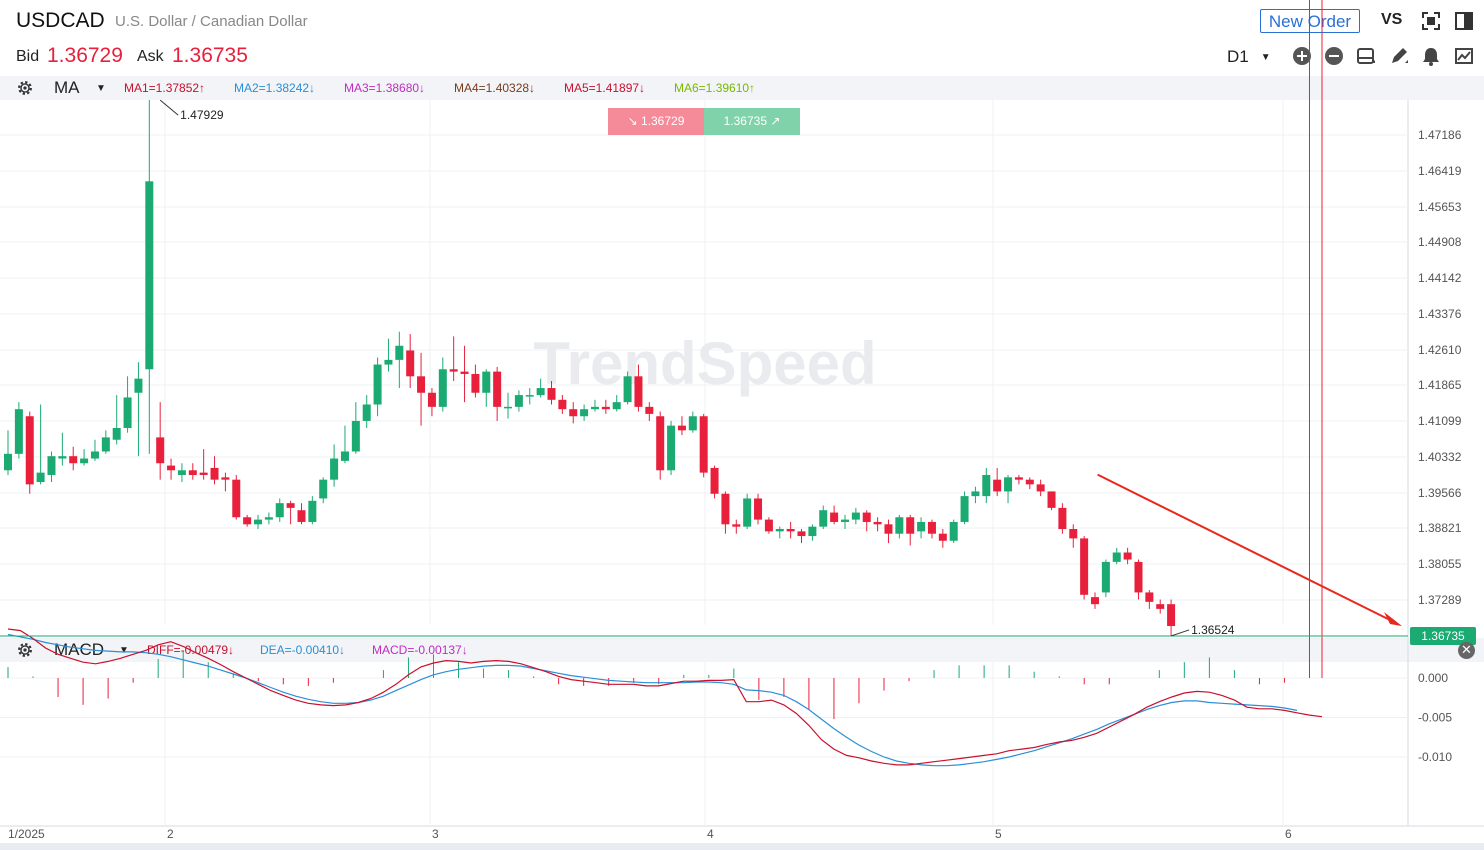 The image size is (1484, 850). I want to click on bottom-scrollbar, so click(742, 846).